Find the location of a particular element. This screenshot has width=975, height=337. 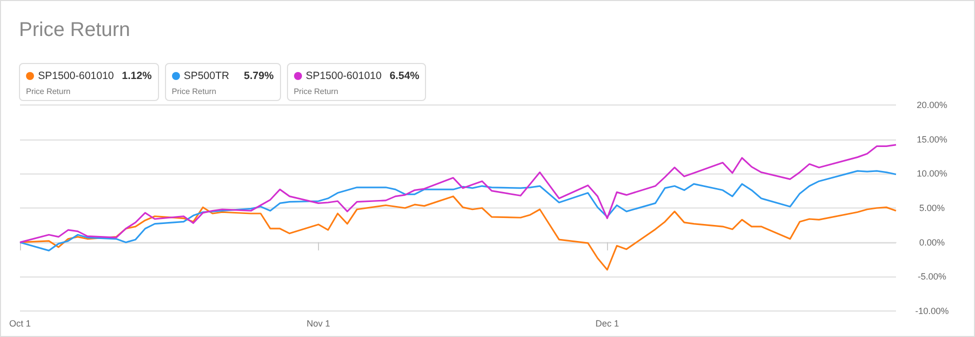

y-tick-label: -10.00% is located at coordinates (932, 311).